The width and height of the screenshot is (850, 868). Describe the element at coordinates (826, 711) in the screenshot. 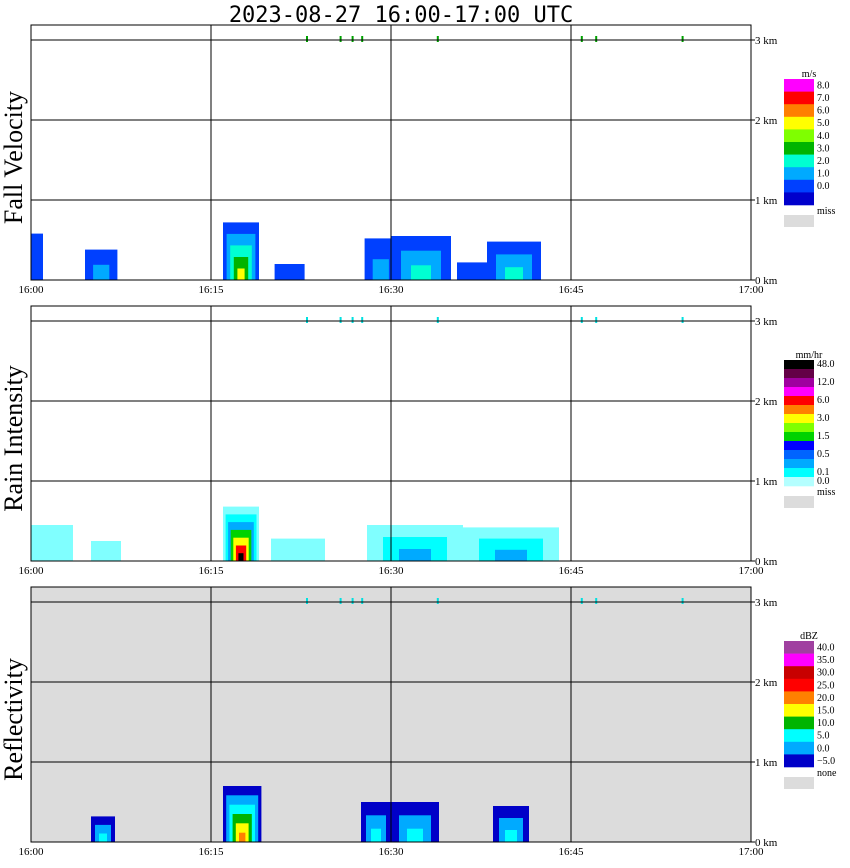

I see `legend-label: 15.0` at that location.